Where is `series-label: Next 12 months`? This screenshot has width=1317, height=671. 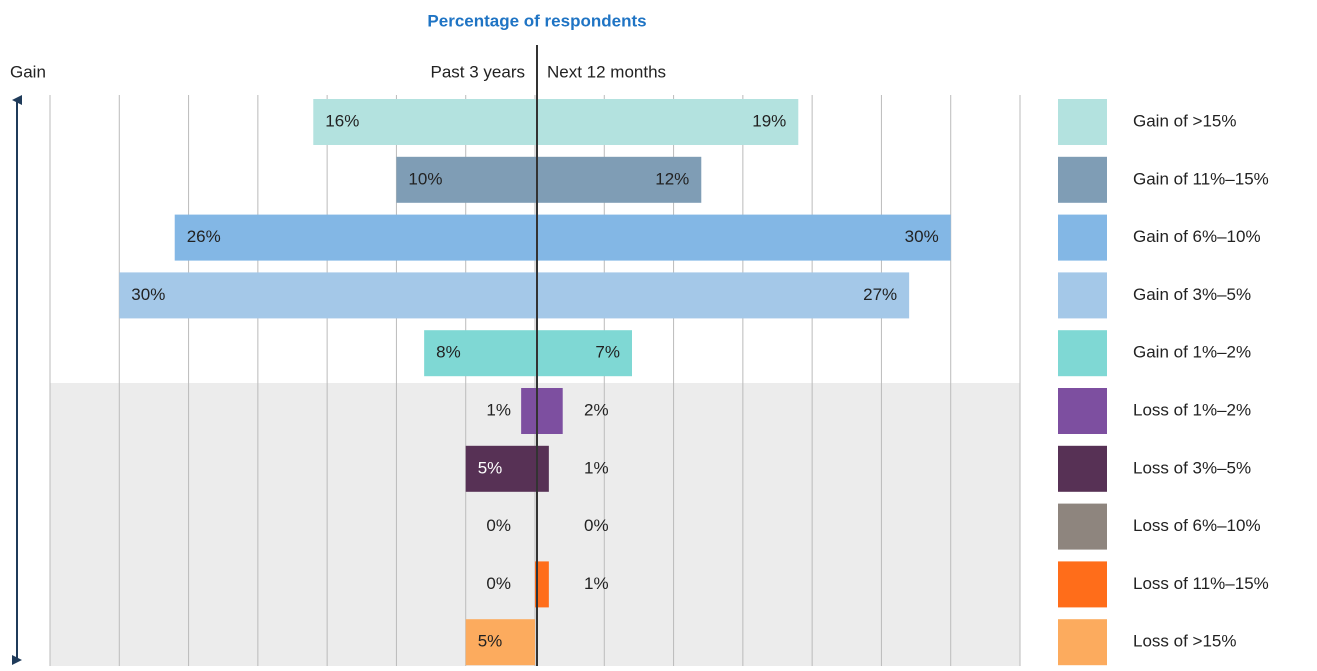
series-label: Next 12 months is located at coordinates (606, 71).